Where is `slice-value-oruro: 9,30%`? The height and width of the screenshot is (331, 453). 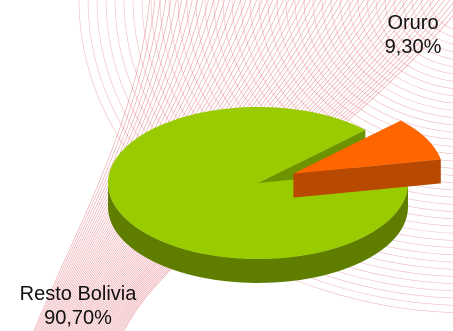 slice-value-oruro: 9,30% is located at coordinates (413, 47).